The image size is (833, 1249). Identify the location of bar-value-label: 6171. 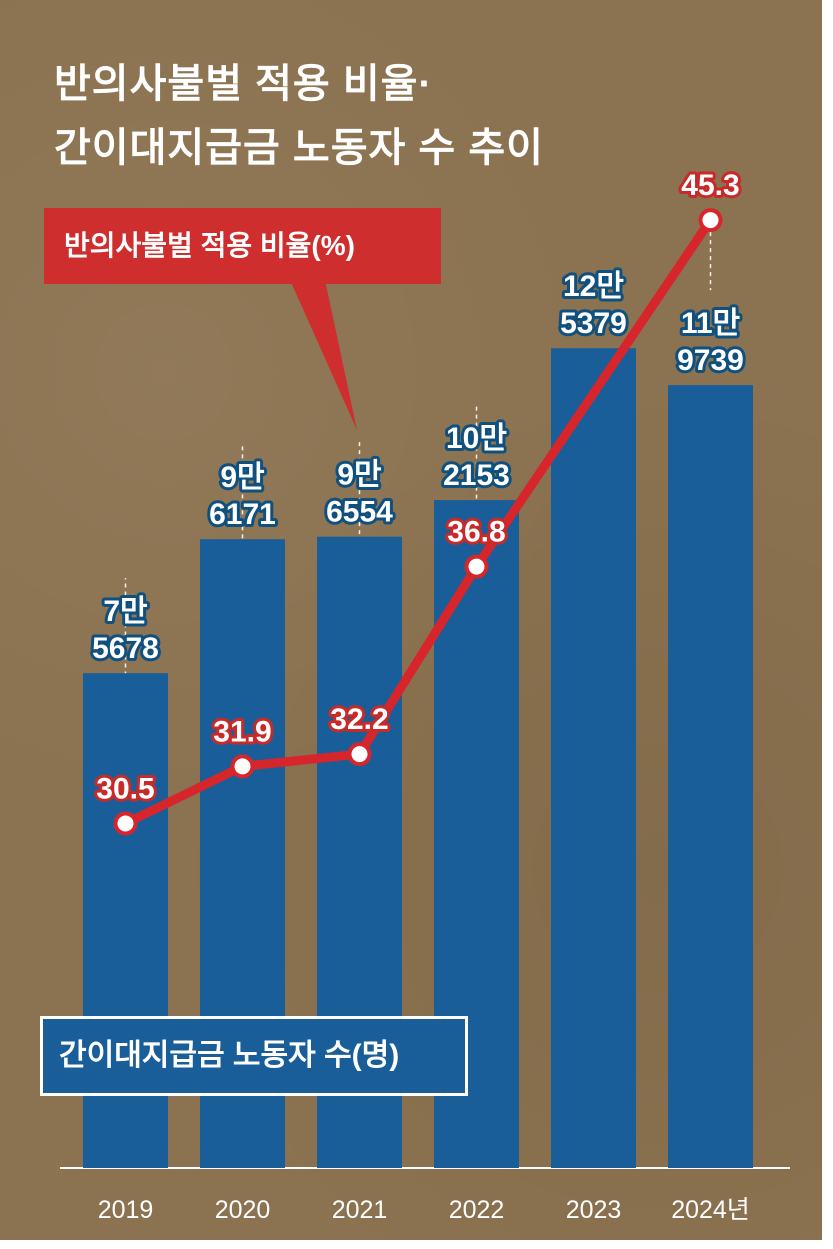
(242, 514).